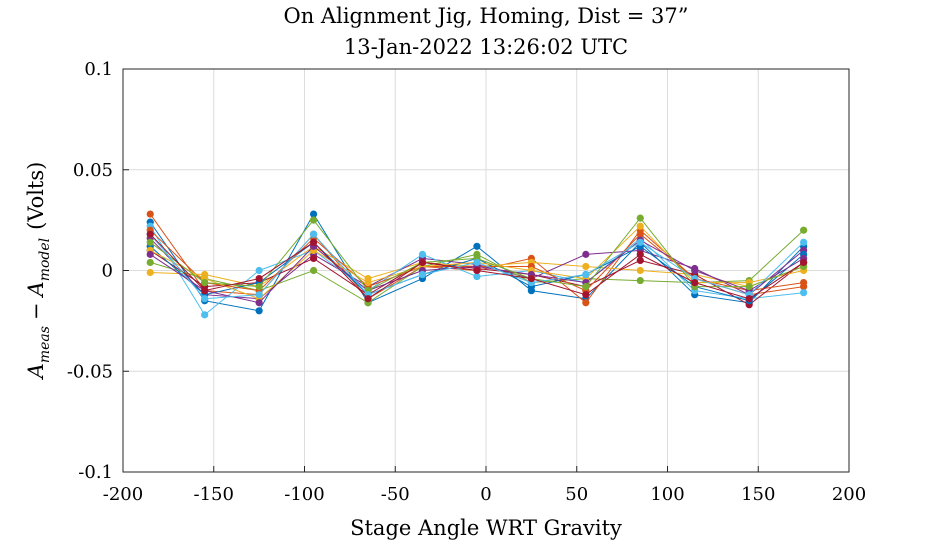 The image size is (938, 547). Describe the element at coordinates (576, 494) in the screenshot. I see `x-tick-label: 50` at that location.